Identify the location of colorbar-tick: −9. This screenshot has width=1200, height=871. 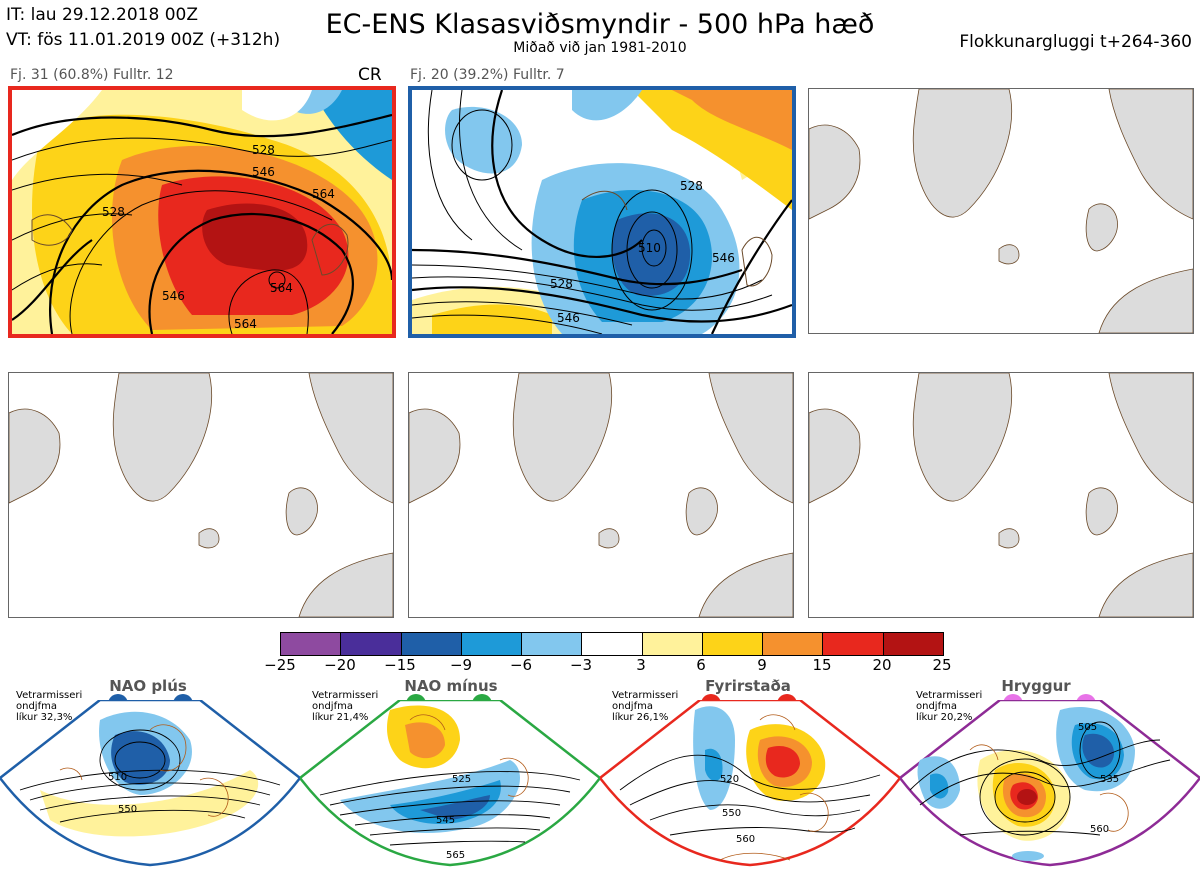
(461, 665).